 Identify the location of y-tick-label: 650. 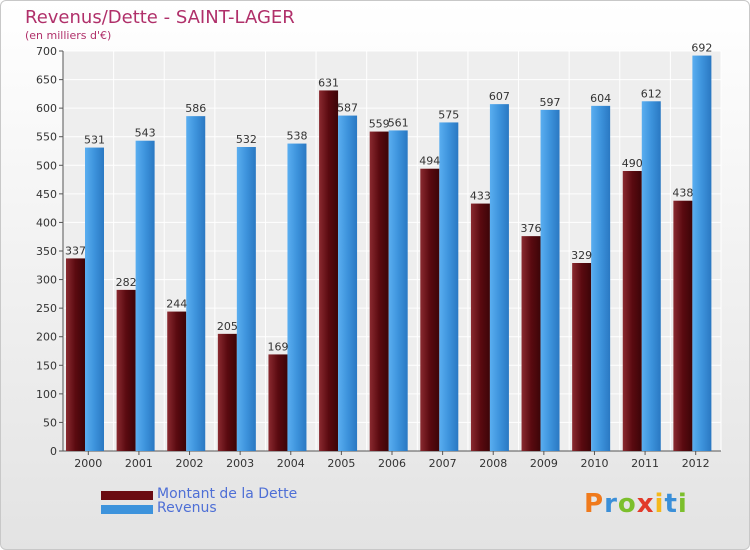
(46, 80).